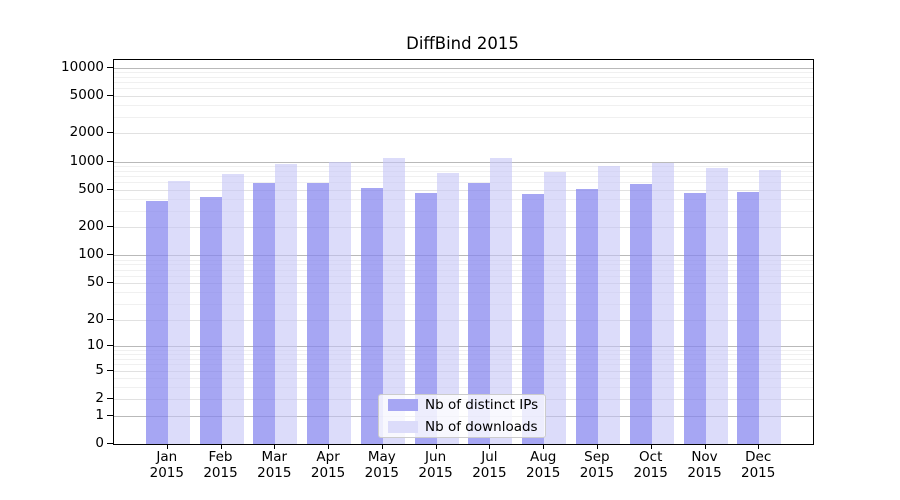 The width and height of the screenshot is (900, 500). What do you see at coordinates (758, 457) in the screenshot?
I see `x-tick-month: Dec` at bounding box center [758, 457].